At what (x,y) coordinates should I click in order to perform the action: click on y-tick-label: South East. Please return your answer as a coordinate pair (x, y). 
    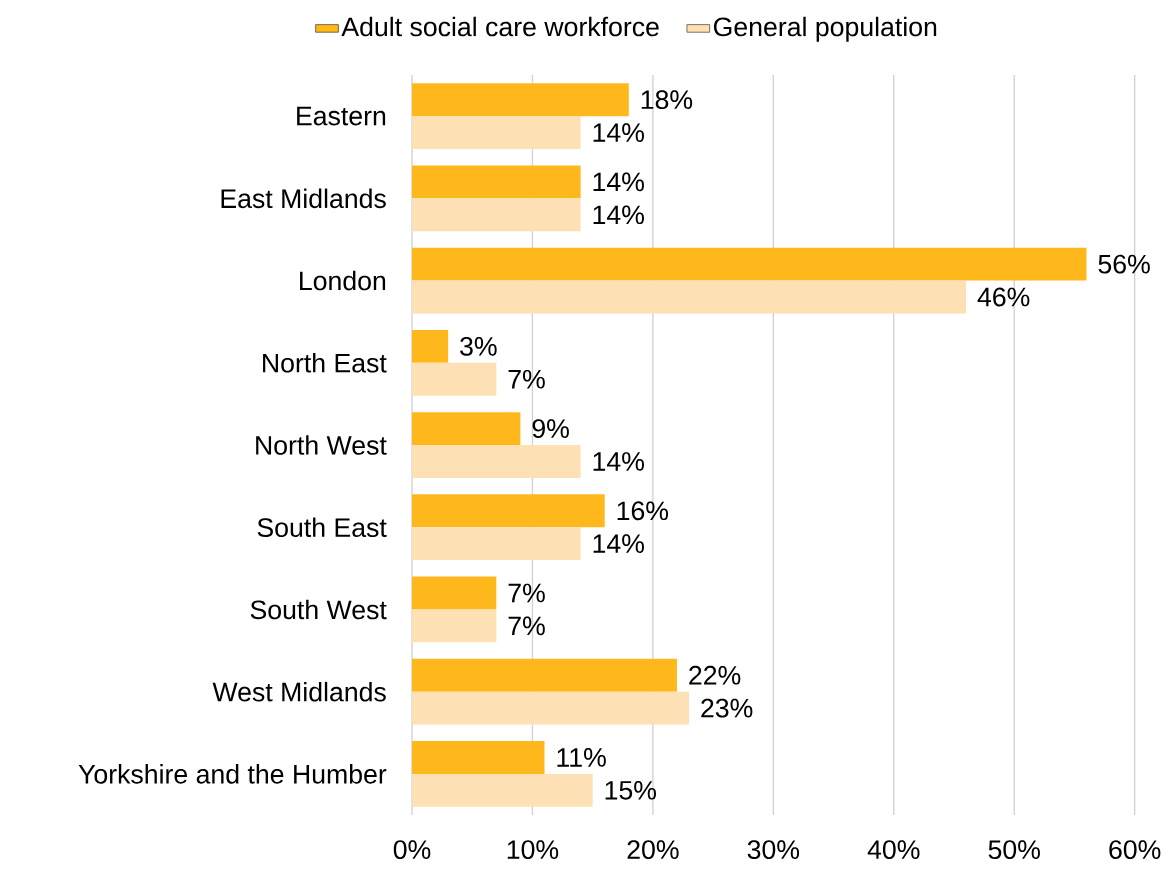
    Looking at the image, I should click on (322, 527).